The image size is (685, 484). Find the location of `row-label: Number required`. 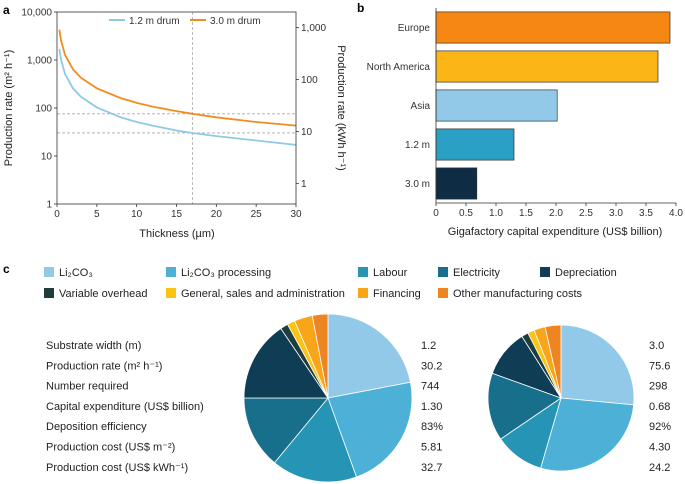

row-label: Number required is located at coordinates (87, 387).